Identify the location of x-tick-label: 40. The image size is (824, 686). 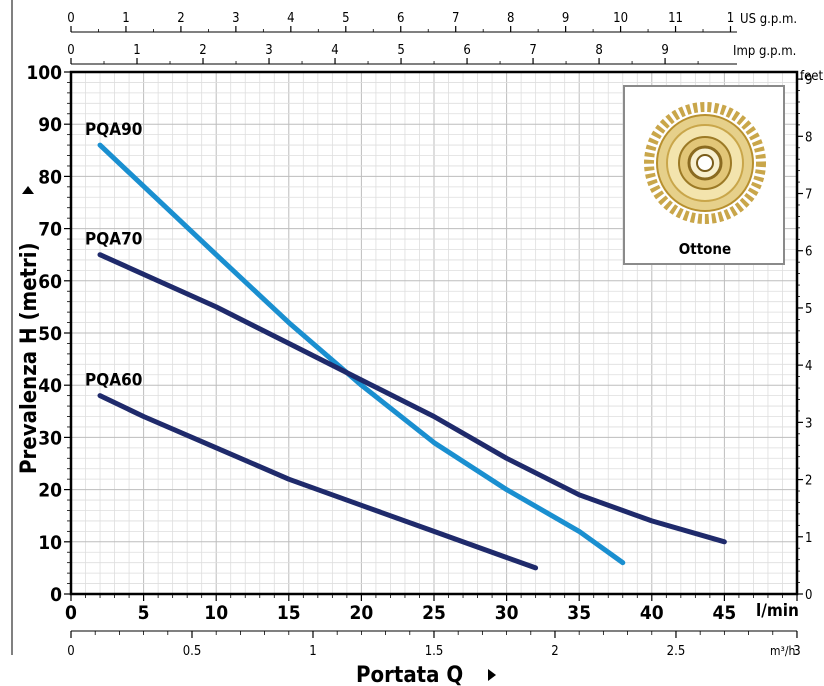
(652, 613).